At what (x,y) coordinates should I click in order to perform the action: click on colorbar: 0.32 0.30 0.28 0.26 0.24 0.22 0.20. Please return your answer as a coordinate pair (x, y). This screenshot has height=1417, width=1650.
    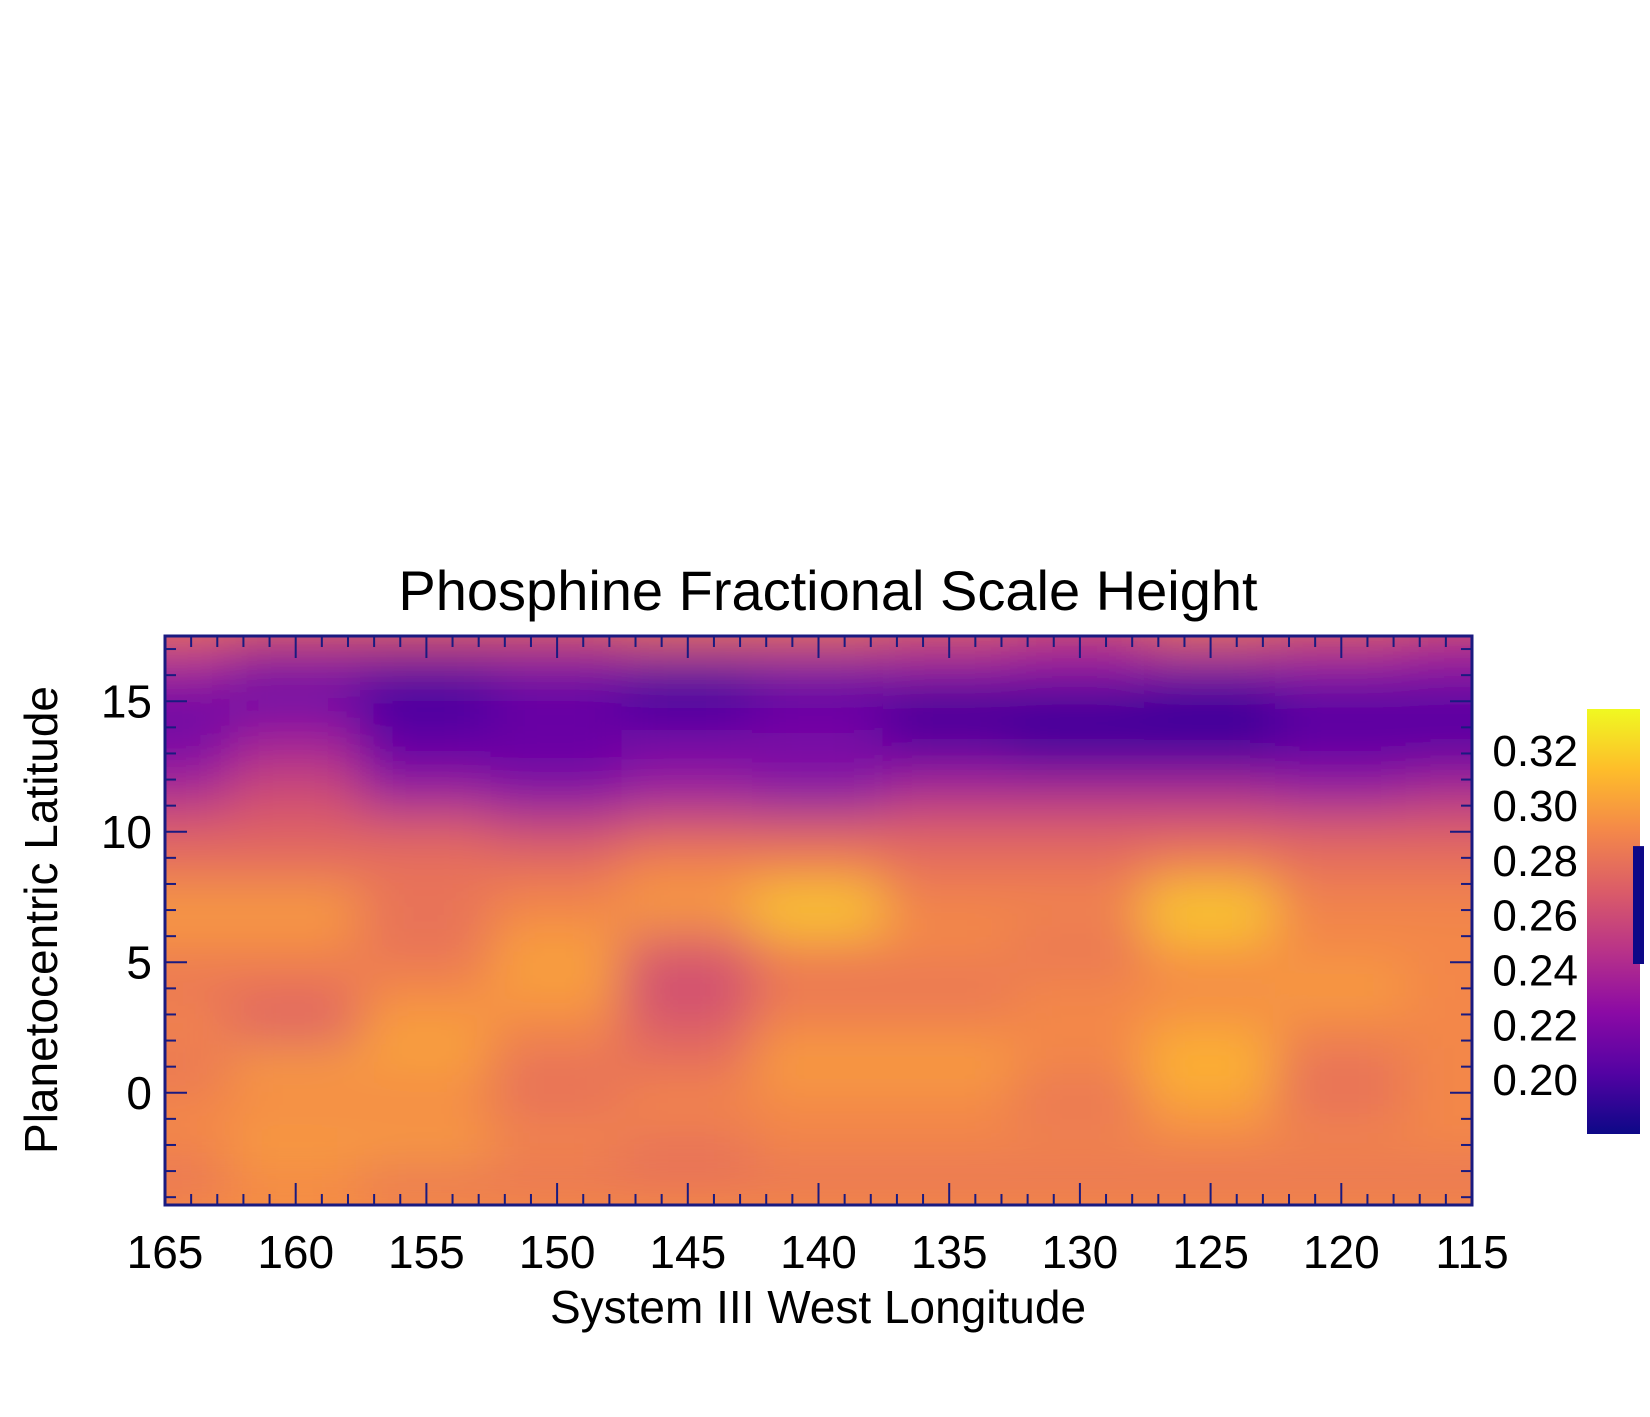
    Looking at the image, I should click on (1568, 921).